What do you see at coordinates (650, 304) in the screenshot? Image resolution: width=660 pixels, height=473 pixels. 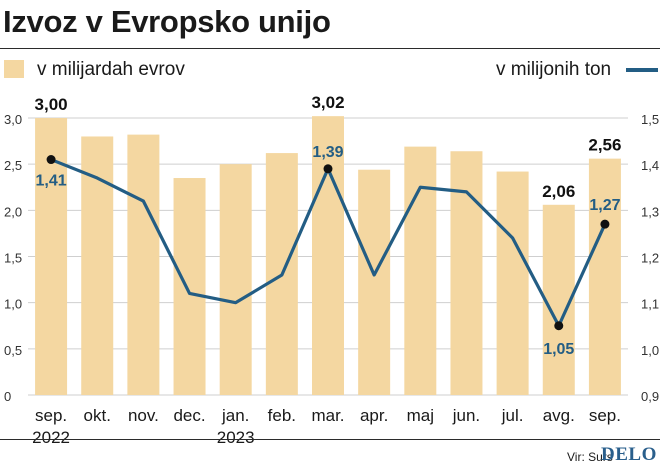 I see `y-right-tick-label: 1,1` at bounding box center [650, 304].